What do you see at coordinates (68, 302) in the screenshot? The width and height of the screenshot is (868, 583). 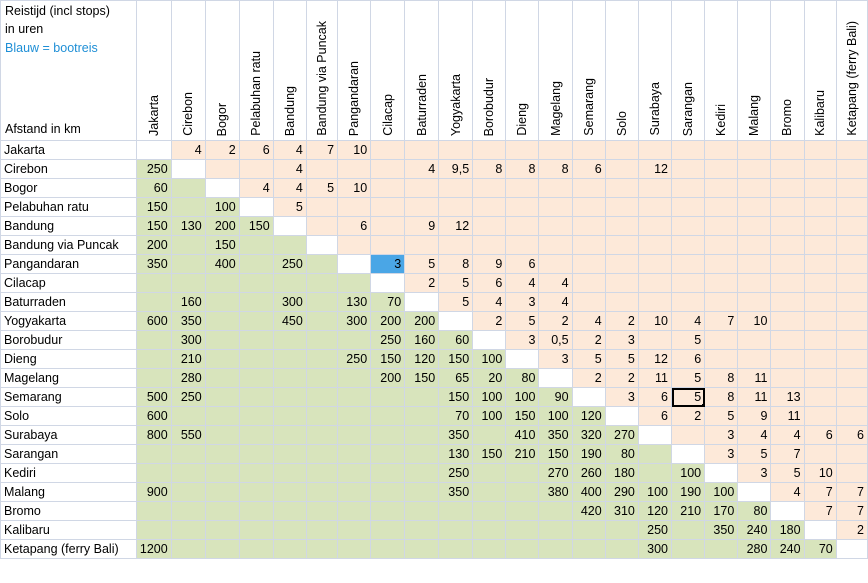 I see `row-header: Baturraden` at bounding box center [68, 302].